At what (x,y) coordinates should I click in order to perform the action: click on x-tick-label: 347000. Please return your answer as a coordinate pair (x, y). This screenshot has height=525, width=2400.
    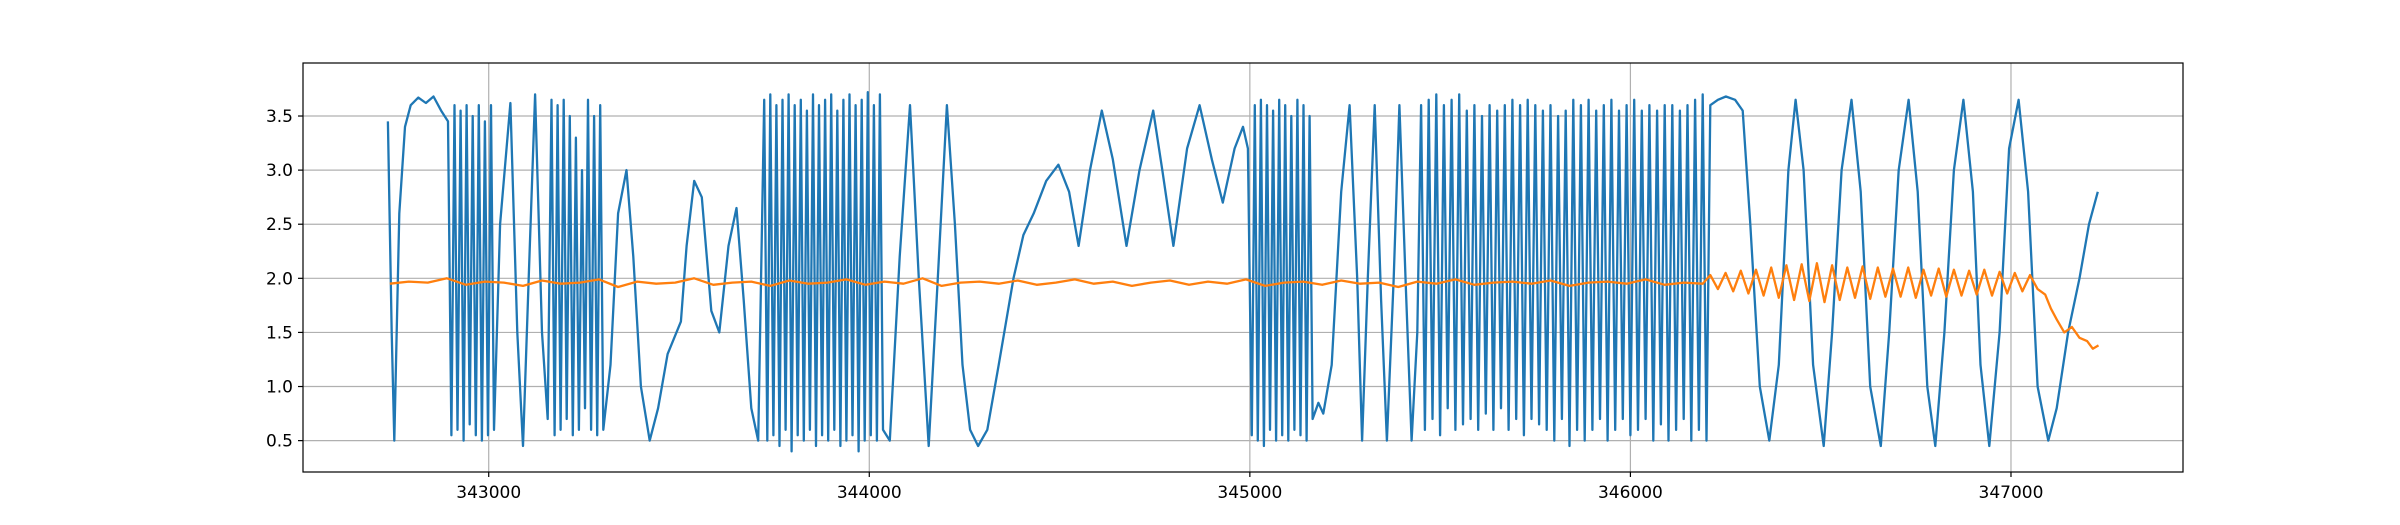
    Looking at the image, I should click on (2011, 493).